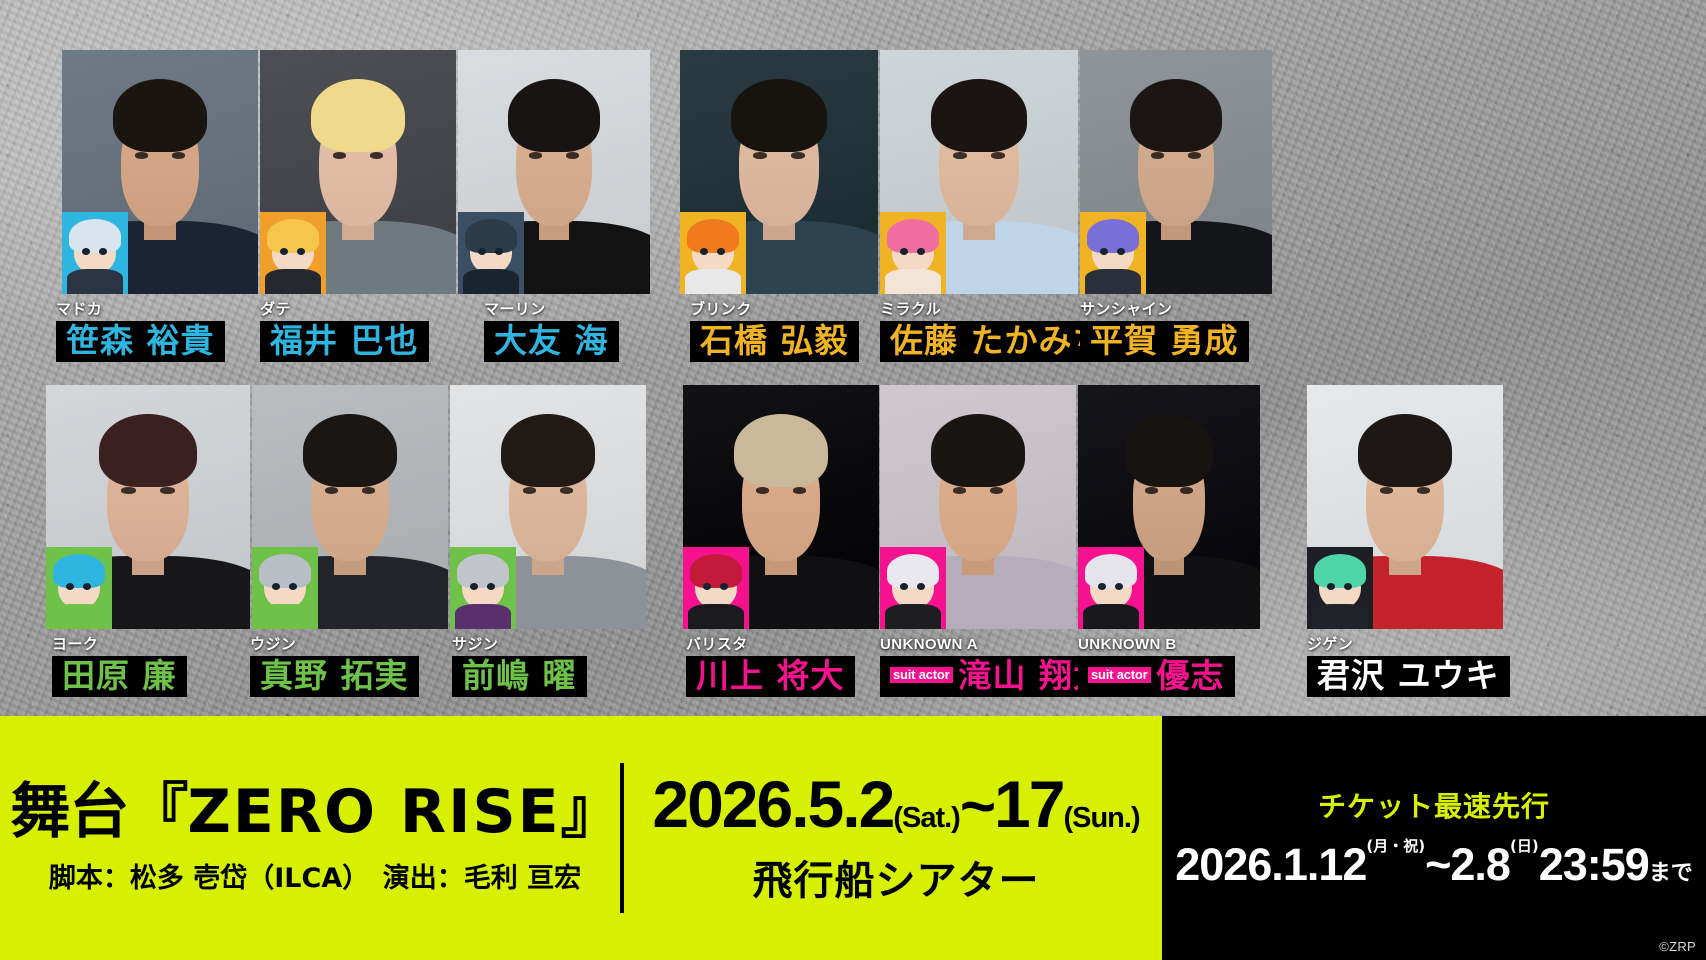 This screenshot has height=960, width=1706. What do you see at coordinates (1127, 644) in the screenshot?
I see `cast-role-name: UNKNOWN B` at bounding box center [1127, 644].